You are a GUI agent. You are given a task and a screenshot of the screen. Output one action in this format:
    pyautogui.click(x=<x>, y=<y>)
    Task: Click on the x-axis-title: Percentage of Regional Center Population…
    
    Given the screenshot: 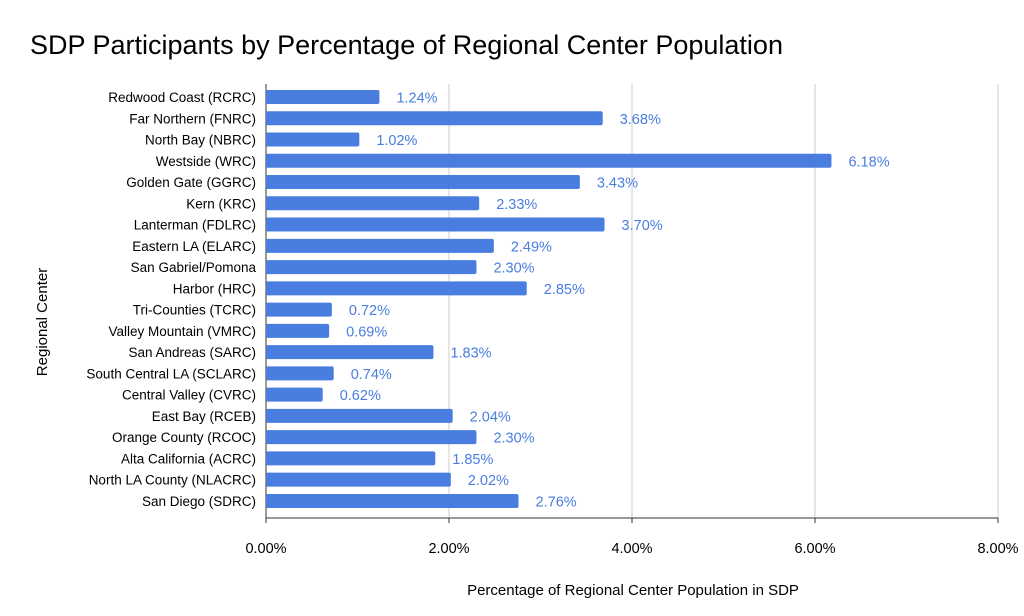 What is the action you would take?
    pyautogui.click(x=633, y=590)
    